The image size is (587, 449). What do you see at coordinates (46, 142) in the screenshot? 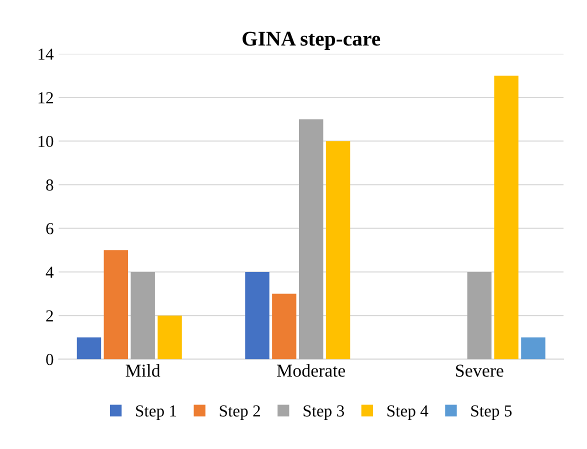
I see `y-tick-label: 10` at bounding box center [46, 142].